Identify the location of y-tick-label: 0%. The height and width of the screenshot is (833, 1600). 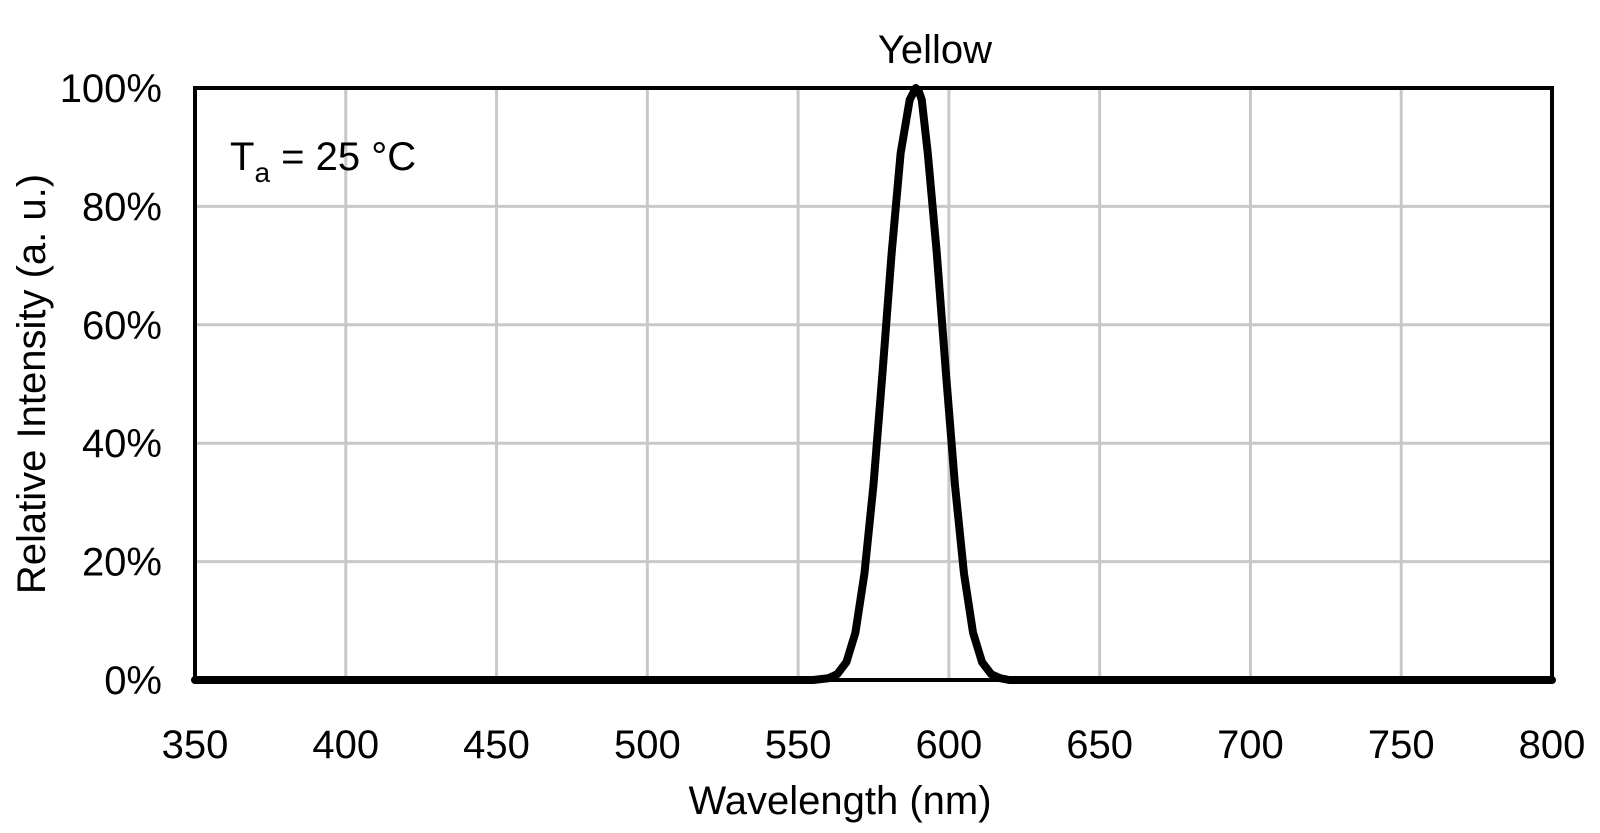
(133, 681).